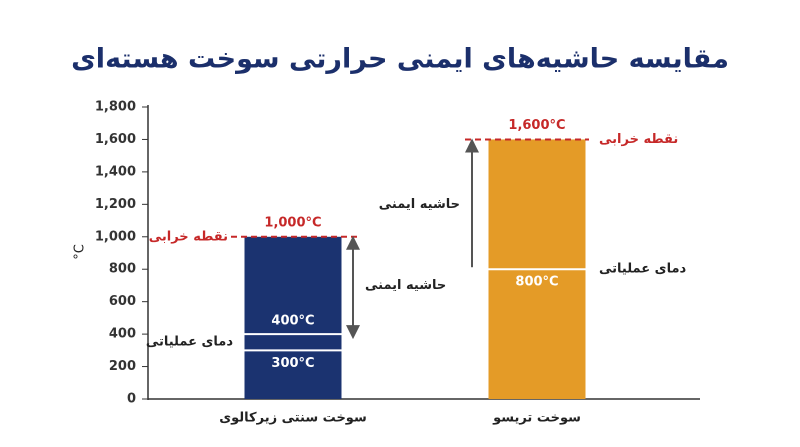 Image resolution: width=800 pixels, height=447 pixels. Describe the element at coordinates (536, 125) in the screenshot. I see `value-label: 1,600°C` at that location.